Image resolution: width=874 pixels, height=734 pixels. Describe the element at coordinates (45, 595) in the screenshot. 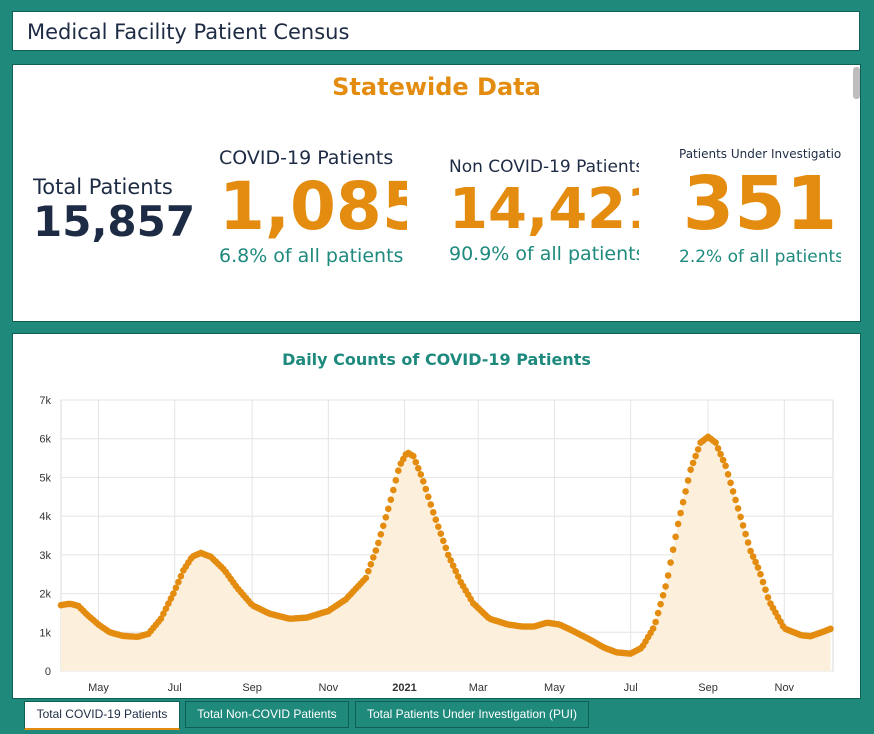

I see `y-tick-label: 2k` at that location.